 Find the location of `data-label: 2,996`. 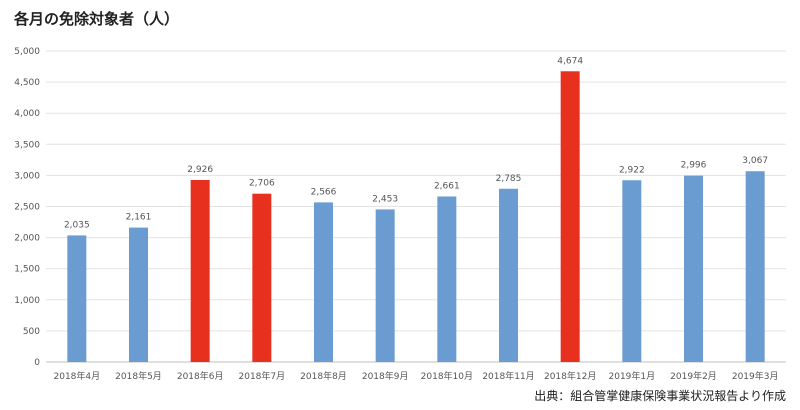

data-label: 2,996 is located at coordinates (694, 166).